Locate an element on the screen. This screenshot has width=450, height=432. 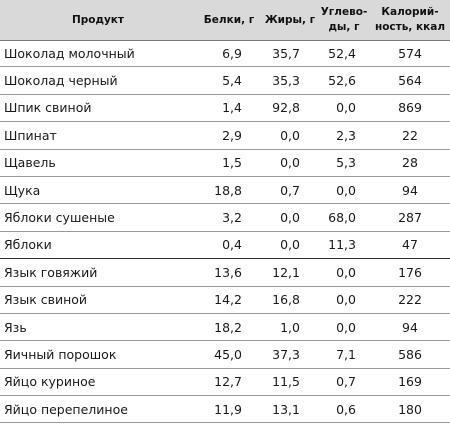
header-fat: Жиры, г is located at coordinates (290, 19).